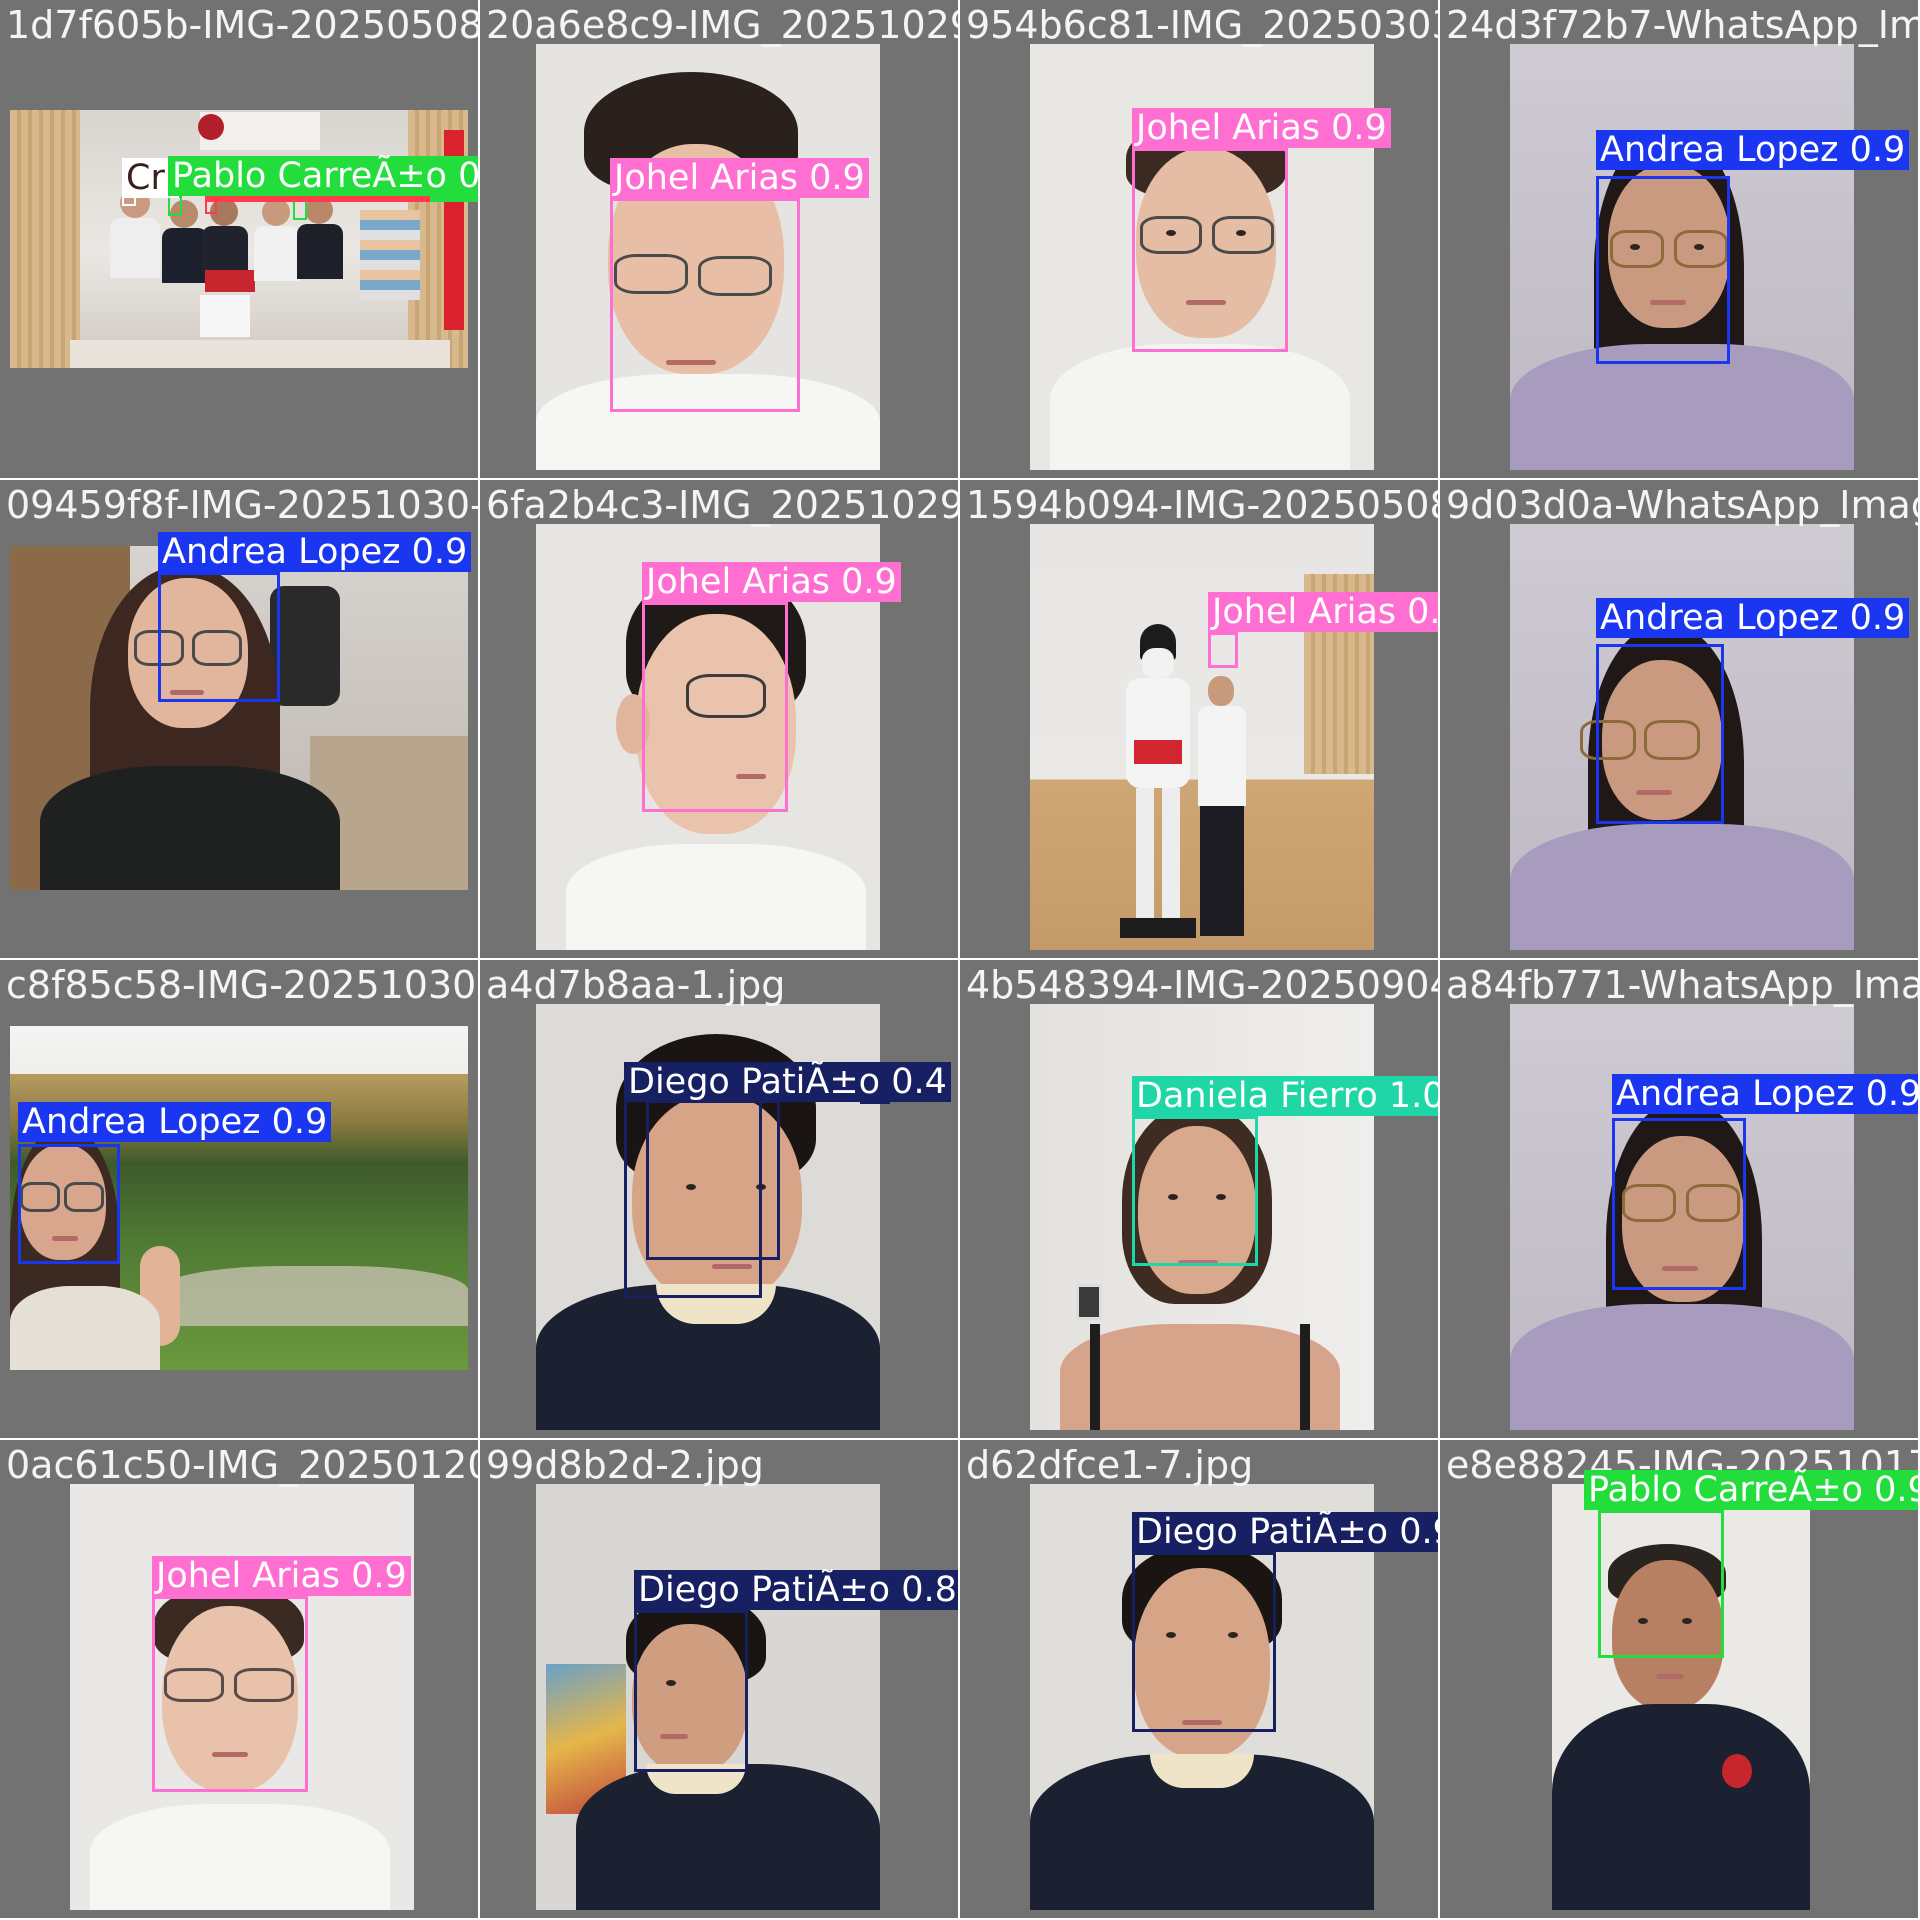 This screenshot has width=1920, height=1920. What do you see at coordinates (1683, 985) in the screenshot?
I see `tile-filename: a84fb771-WhatsApp_Image` at bounding box center [1683, 985].